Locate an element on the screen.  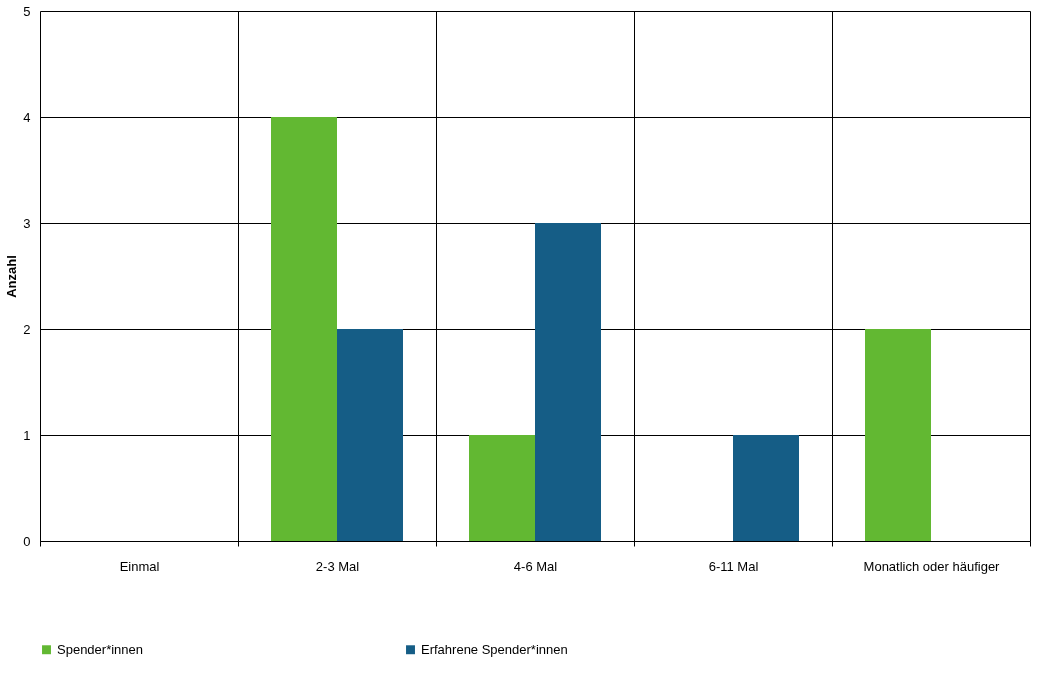
x-tick-label: 6-11 Mal is located at coordinates (733, 566).